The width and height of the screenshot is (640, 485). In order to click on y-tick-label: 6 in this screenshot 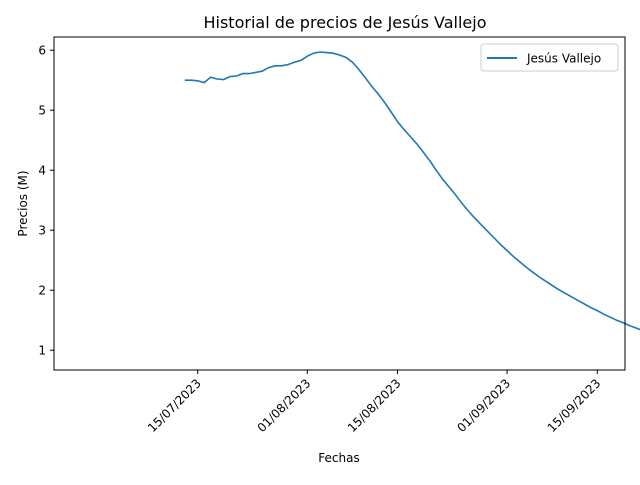, I will do `click(42, 51)`.